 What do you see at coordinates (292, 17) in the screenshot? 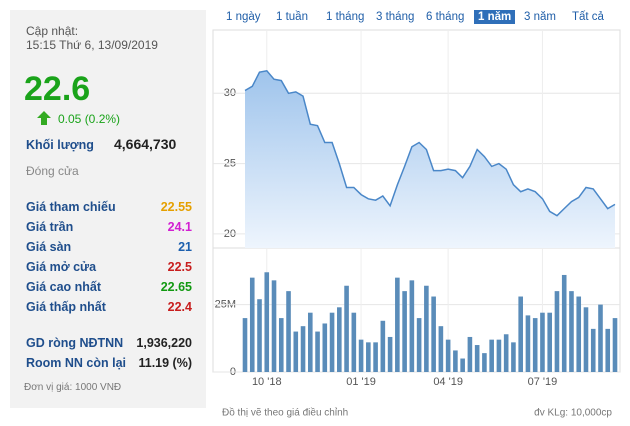
I see `range-button: 1 tuần` at bounding box center [292, 17].